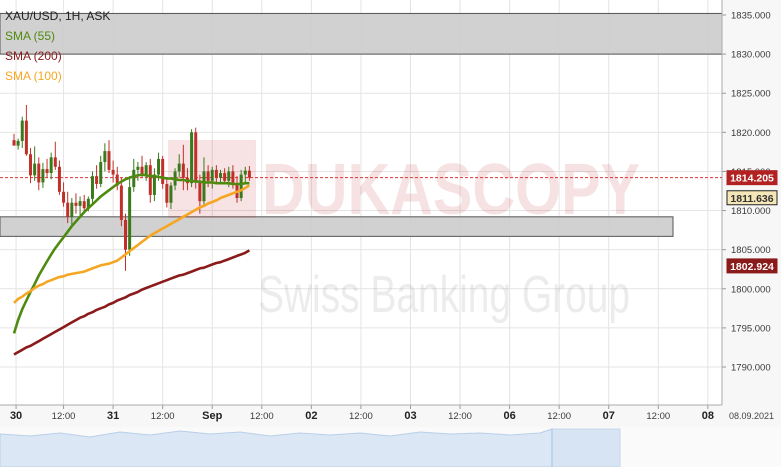 The height and width of the screenshot is (467, 781). What do you see at coordinates (410, 416) in the screenshot?
I see `x-tick-label: 03` at bounding box center [410, 416].